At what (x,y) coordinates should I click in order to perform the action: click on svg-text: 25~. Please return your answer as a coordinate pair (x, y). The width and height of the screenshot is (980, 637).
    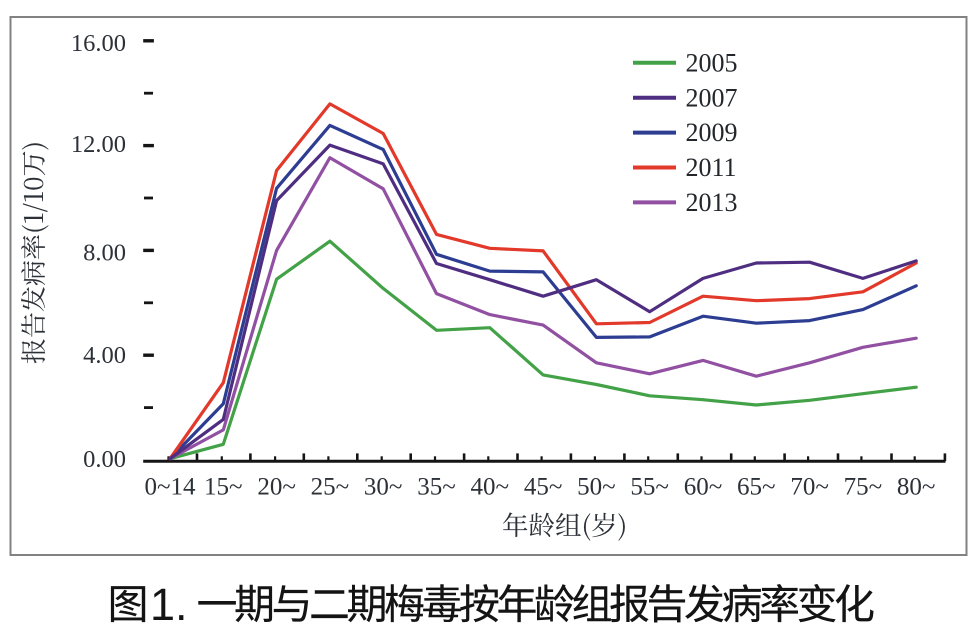
    Looking at the image, I should click on (330, 486).